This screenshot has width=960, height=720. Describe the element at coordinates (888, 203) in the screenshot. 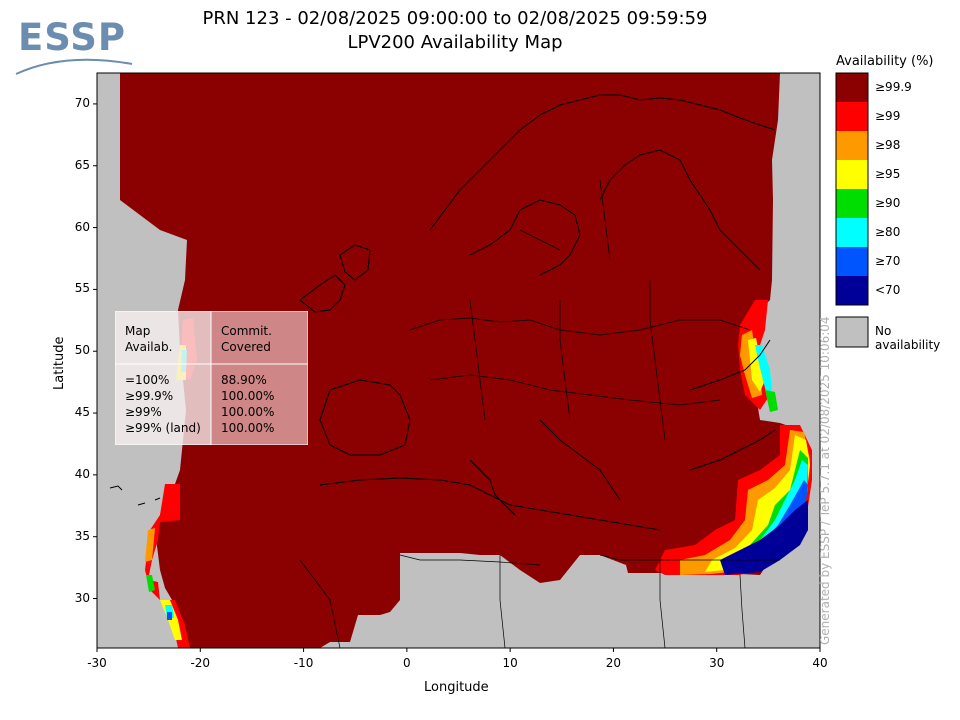

I see `legend-label: ≥90` at that location.